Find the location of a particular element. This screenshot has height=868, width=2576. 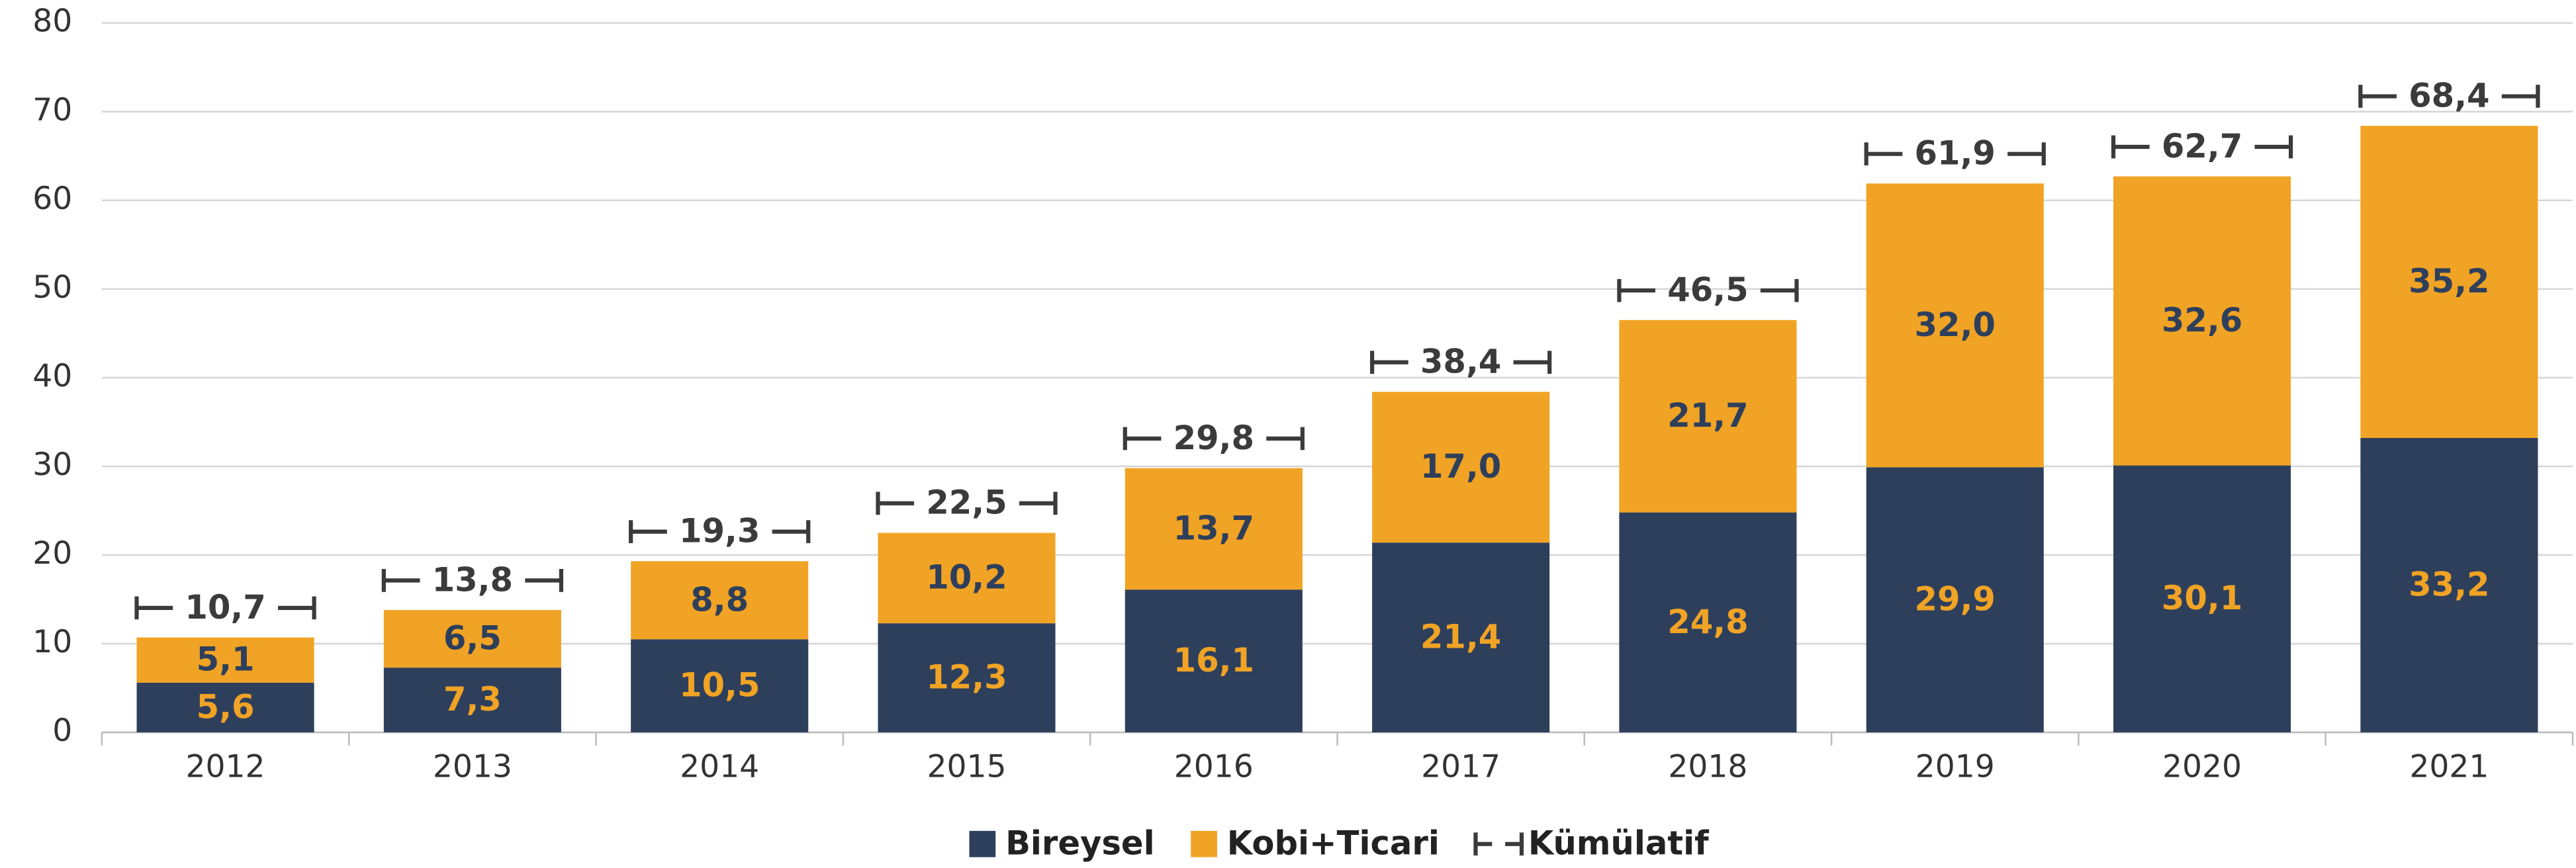

value-label: 12,3 is located at coordinates (966, 677).